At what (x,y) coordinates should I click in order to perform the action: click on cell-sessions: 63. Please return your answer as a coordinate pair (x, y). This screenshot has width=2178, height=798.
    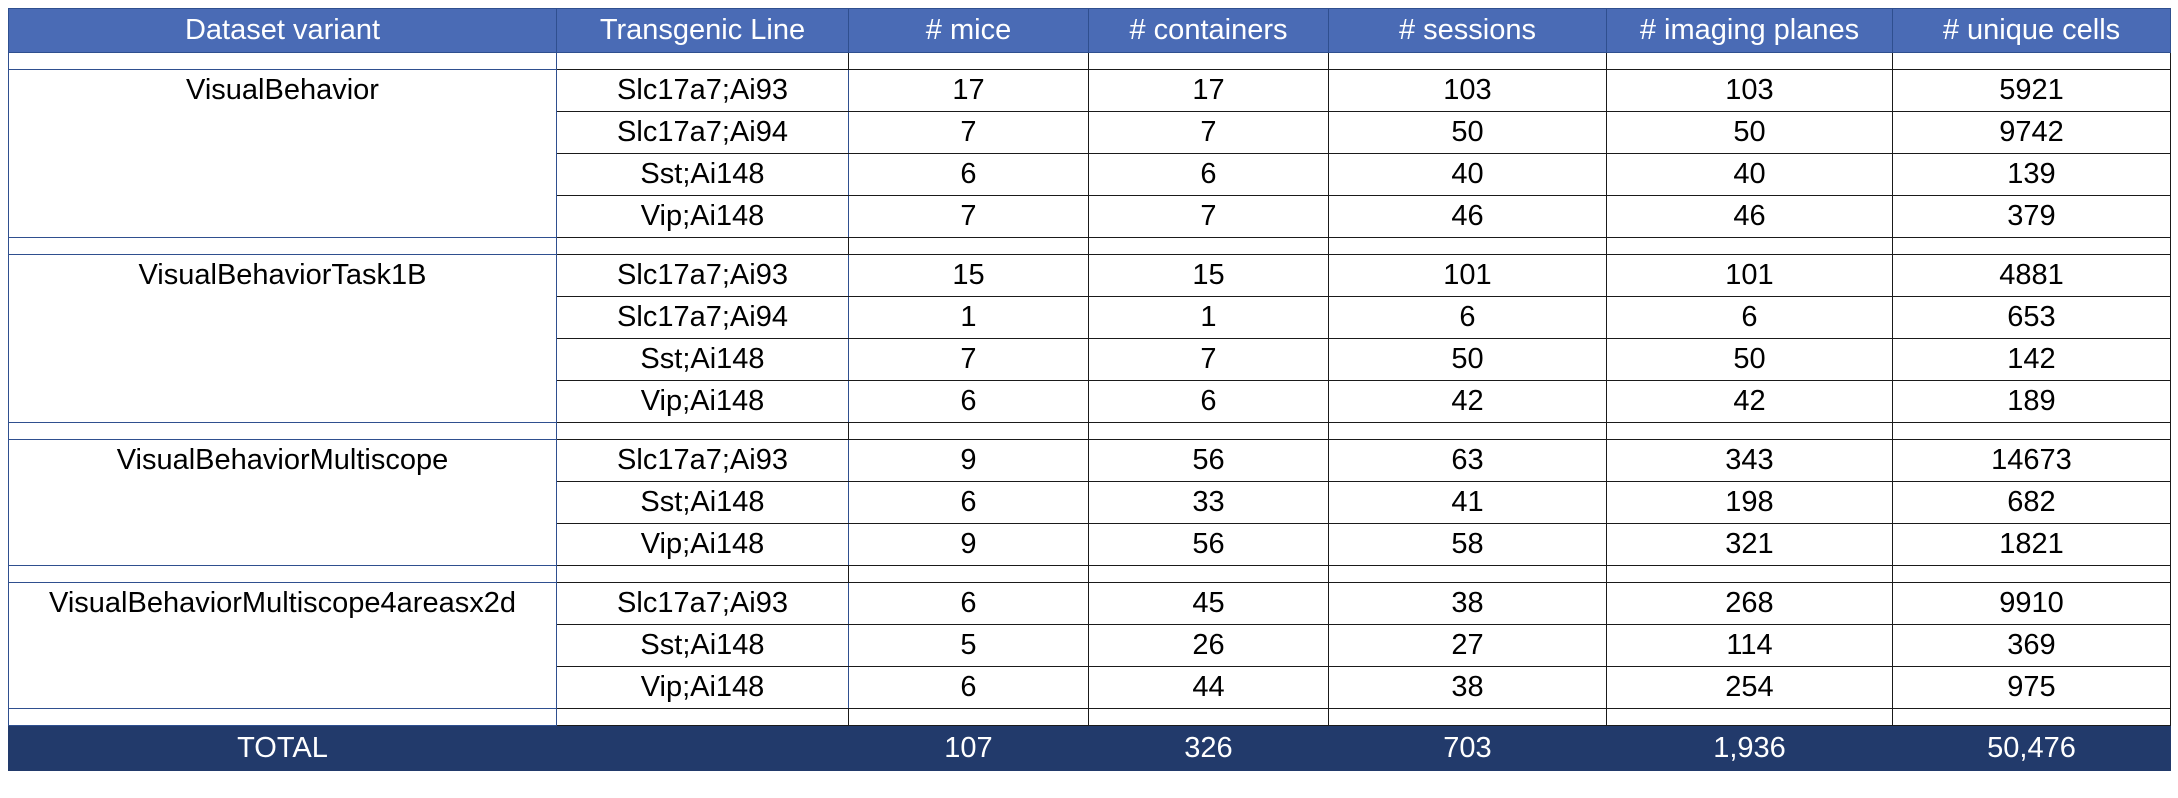
    Looking at the image, I should click on (1467, 460).